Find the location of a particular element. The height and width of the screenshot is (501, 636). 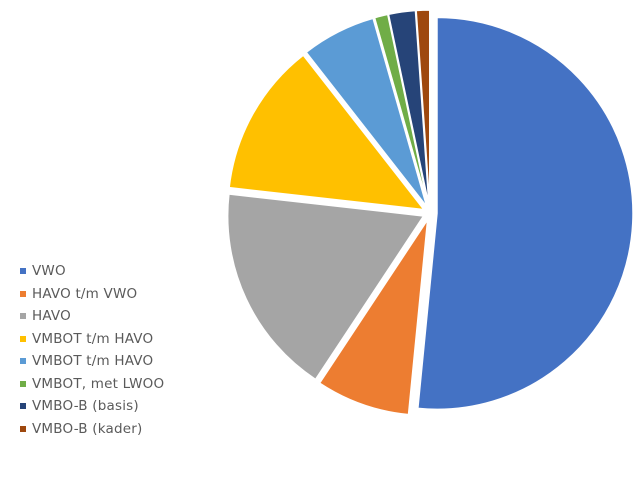

legend-item: HAVO t/m VWO is located at coordinates (130, 294).